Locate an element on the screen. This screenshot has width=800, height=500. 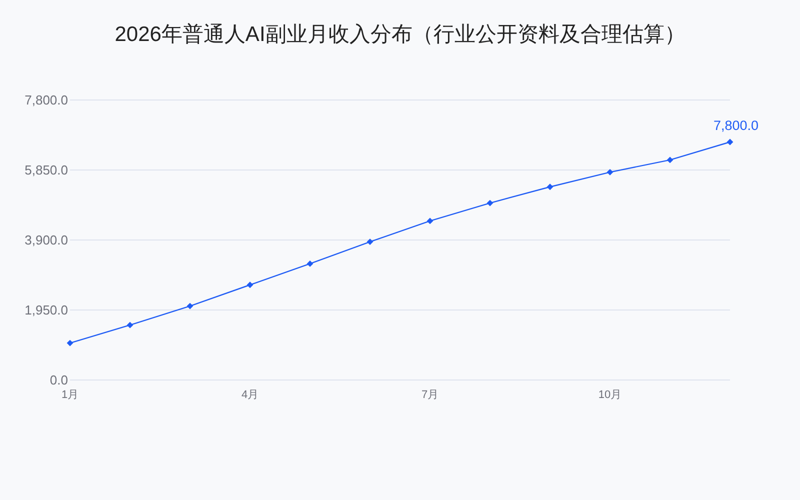
xtick-label: 10月 is located at coordinates (610, 395).